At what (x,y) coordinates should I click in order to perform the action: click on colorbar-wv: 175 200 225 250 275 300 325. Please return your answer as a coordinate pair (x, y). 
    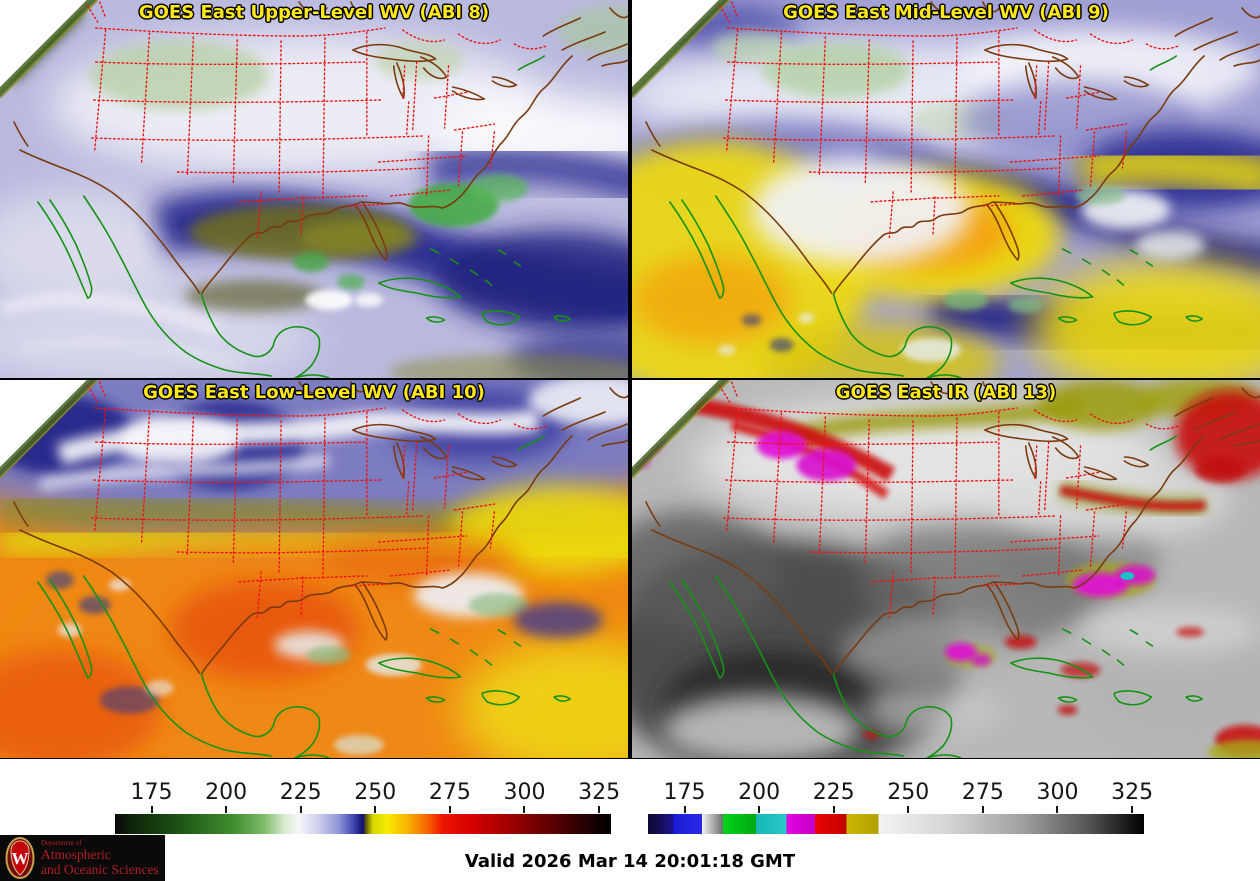
    Looking at the image, I should click on (368, 808).